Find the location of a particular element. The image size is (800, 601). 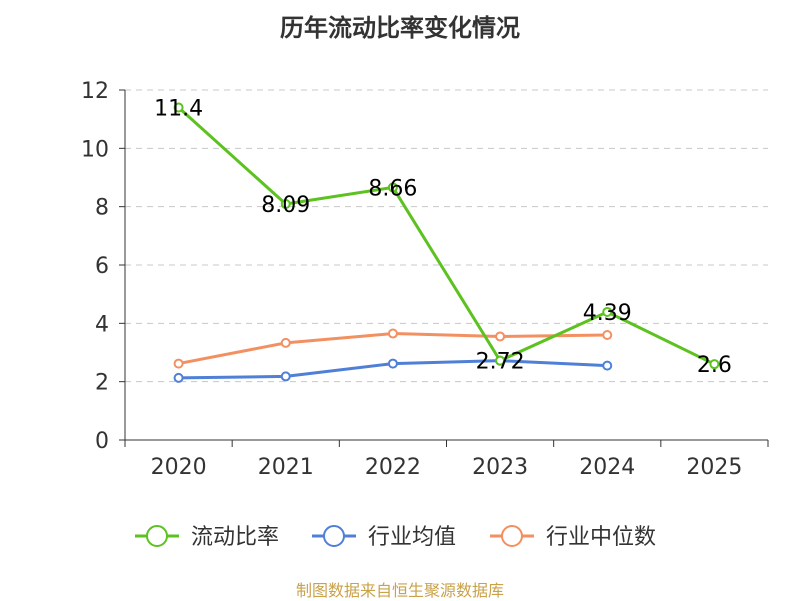

y-tick-label: 12 is located at coordinates (95, 91).